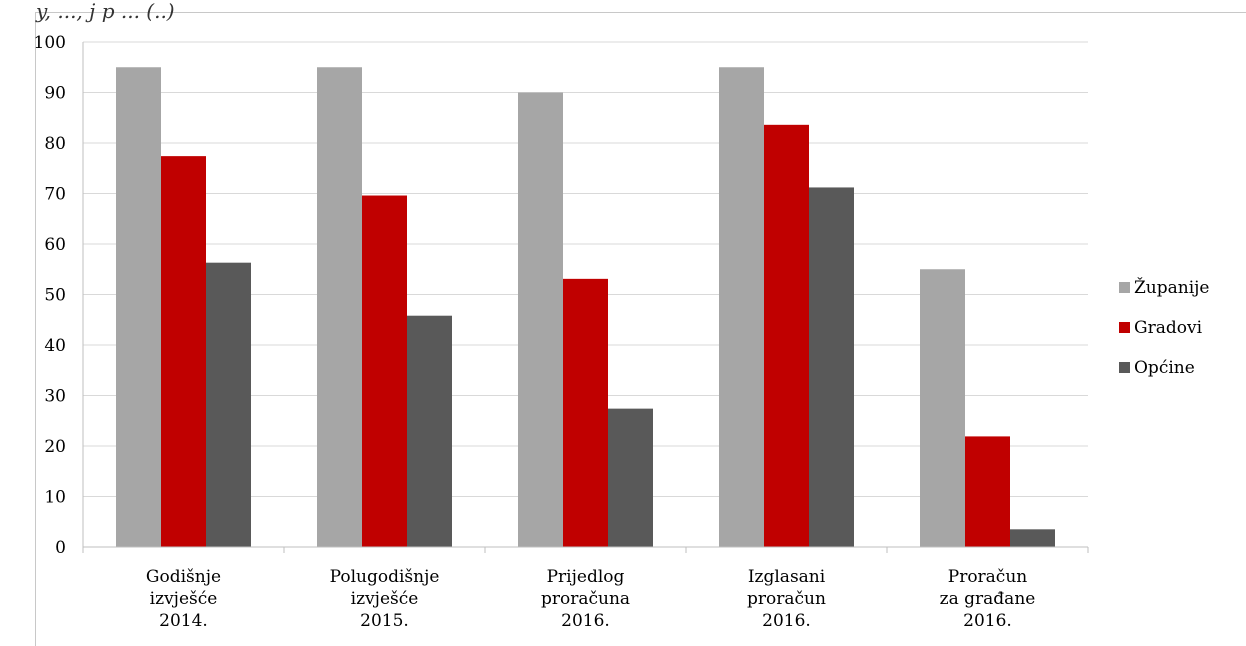  I want to click on y-tick-label: 40, so click(55, 346).